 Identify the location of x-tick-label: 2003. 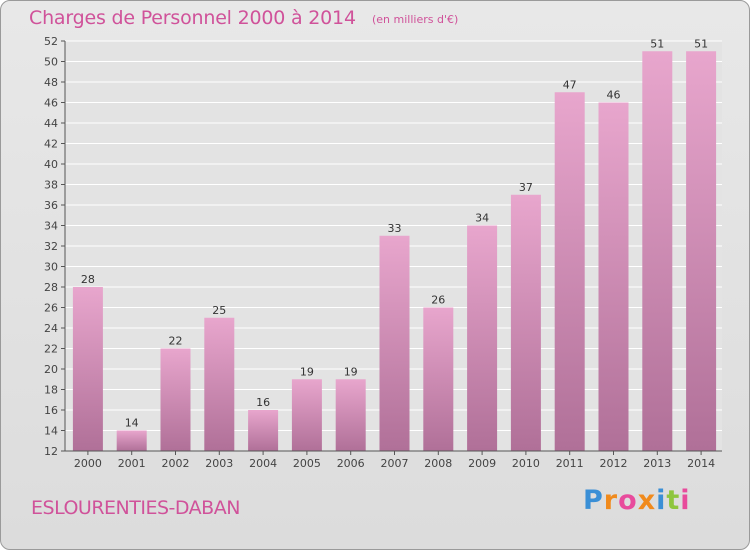
(219, 463).